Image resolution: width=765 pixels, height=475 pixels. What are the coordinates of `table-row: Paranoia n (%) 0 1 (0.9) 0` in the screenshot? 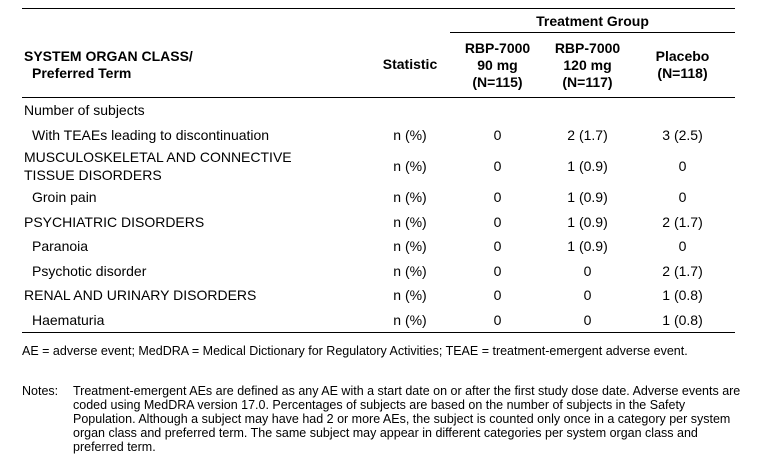 It's located at (378, 246).